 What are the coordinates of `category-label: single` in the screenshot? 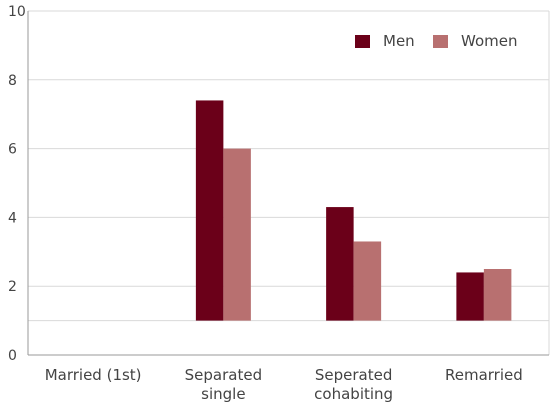 It's located at (223, 394).